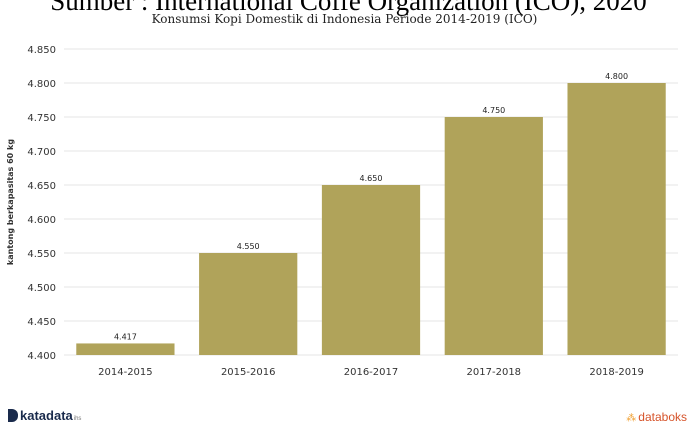 The height and width of the screenshot is (426, 689). I want to click on y-tick-label: 4.750, so click(41, 118).